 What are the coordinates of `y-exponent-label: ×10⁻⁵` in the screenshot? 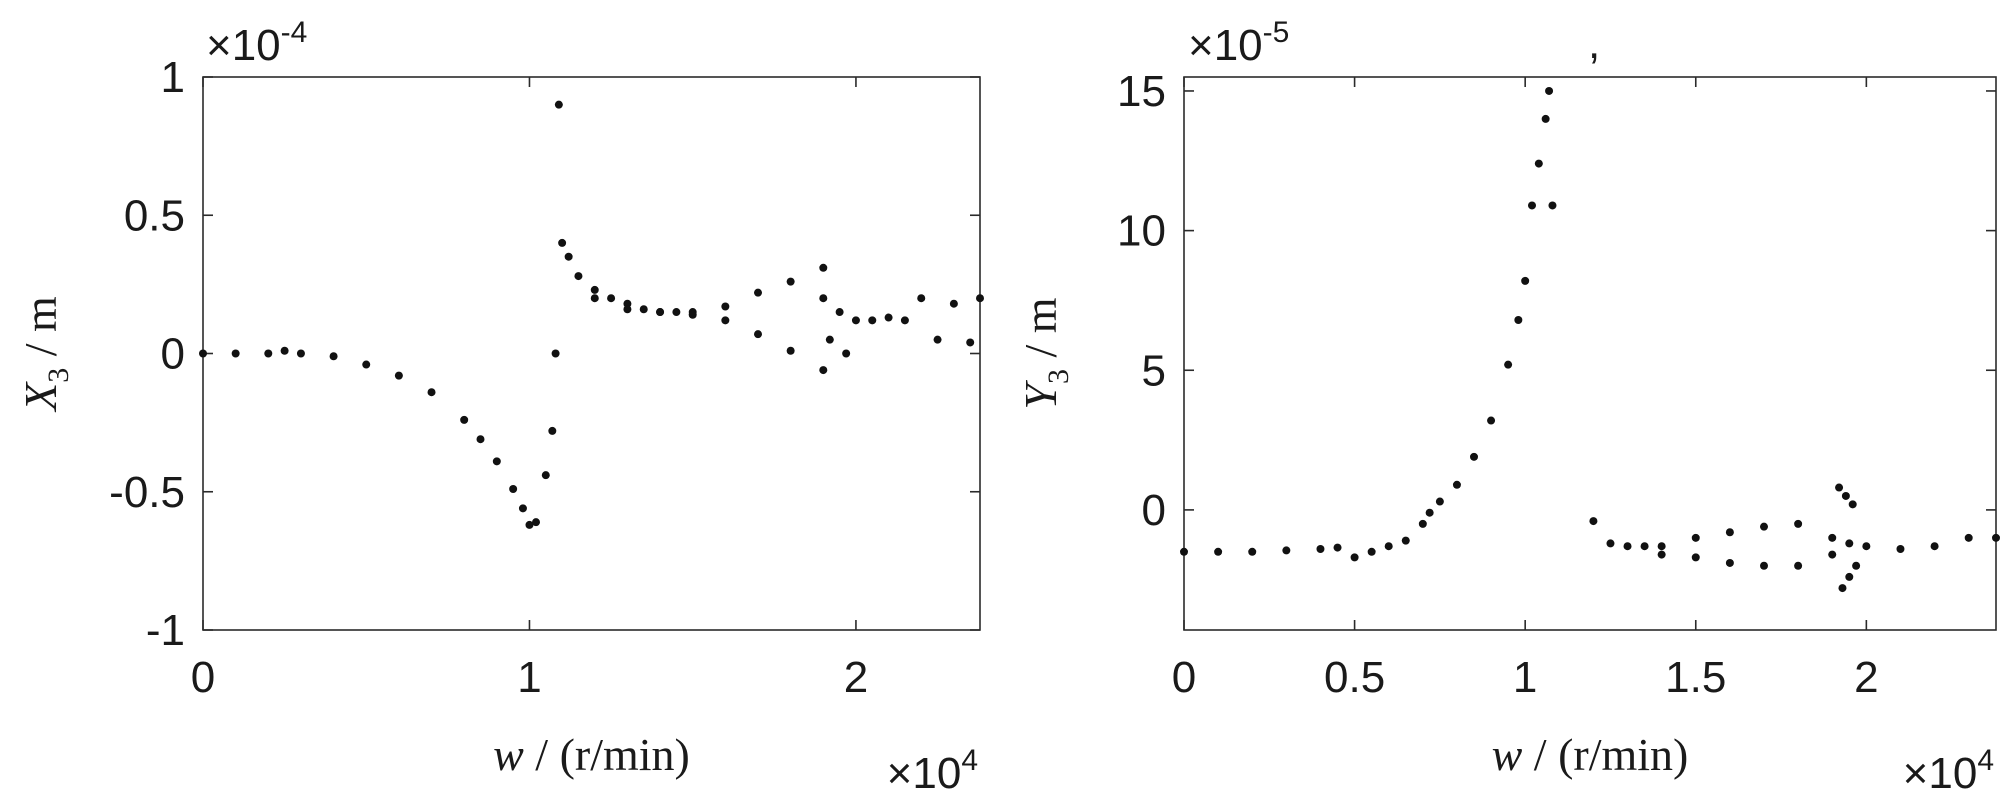 It's located at (1238, 43).